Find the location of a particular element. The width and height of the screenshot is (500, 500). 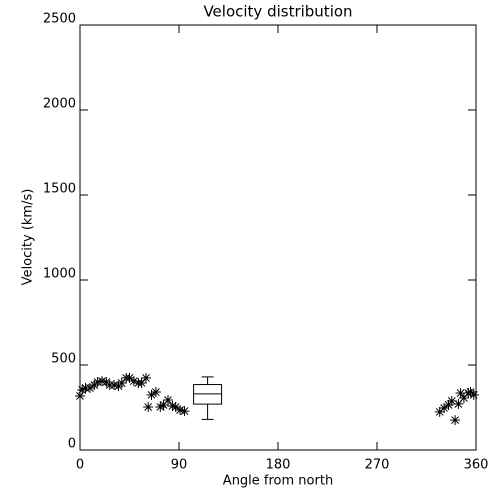

x-tick-label: 90 is located at coordinates (179, 465).